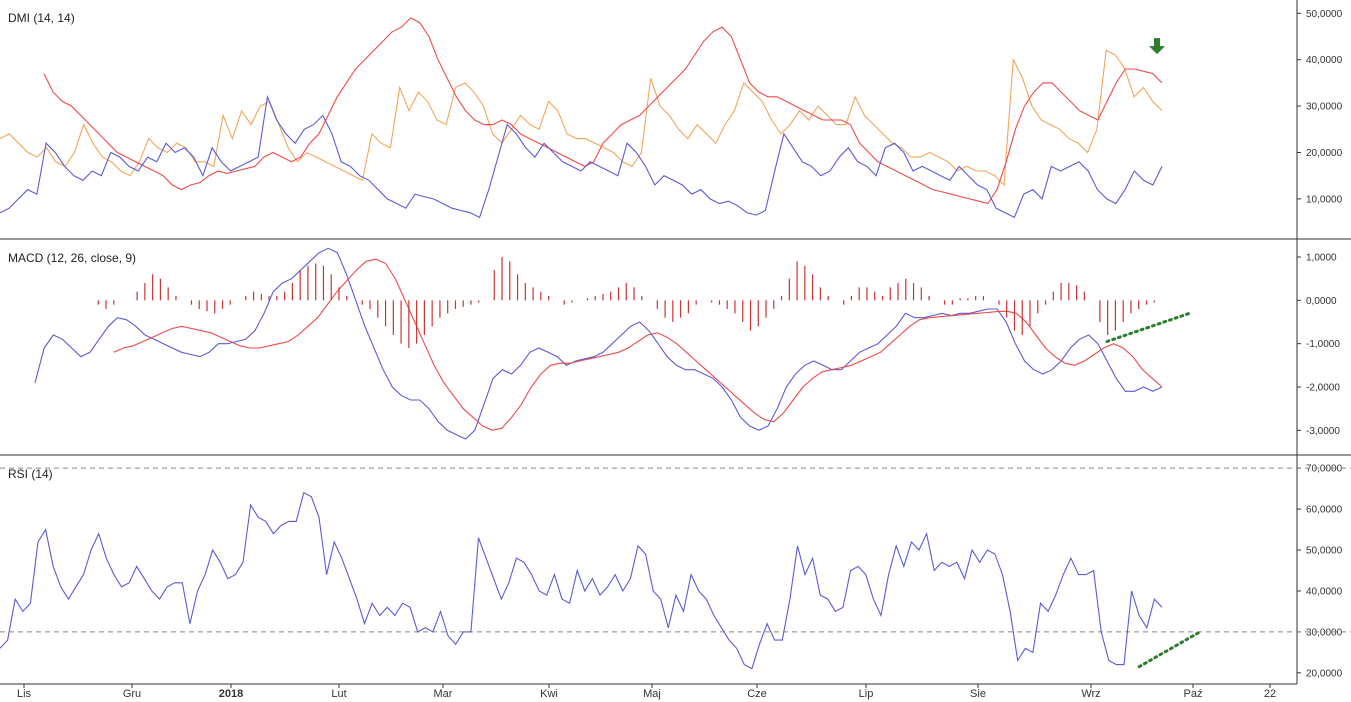  What do you see at coordinates (549, 694) in the screenshot?
I see `x-tick-label: Kwi` at bounding box center [549, 694].